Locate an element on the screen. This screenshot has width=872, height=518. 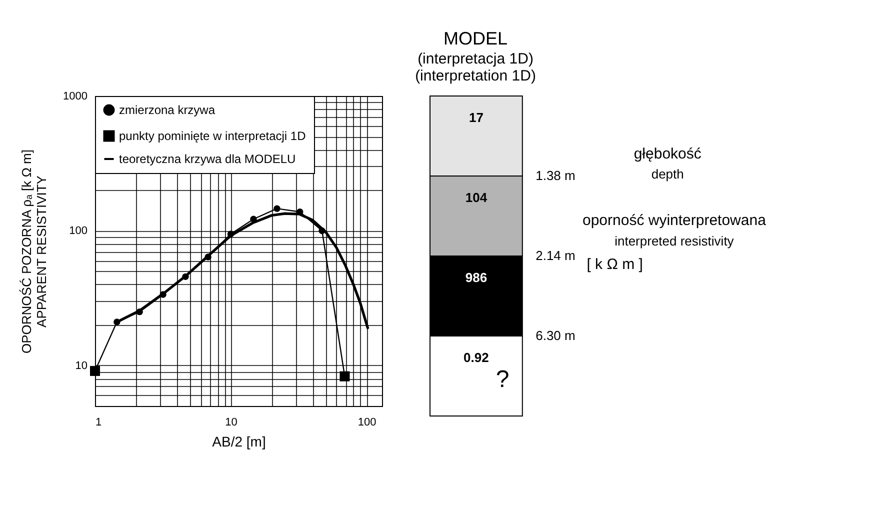
text: oporność wyinterpretowana is located at coordinates (674, 220).